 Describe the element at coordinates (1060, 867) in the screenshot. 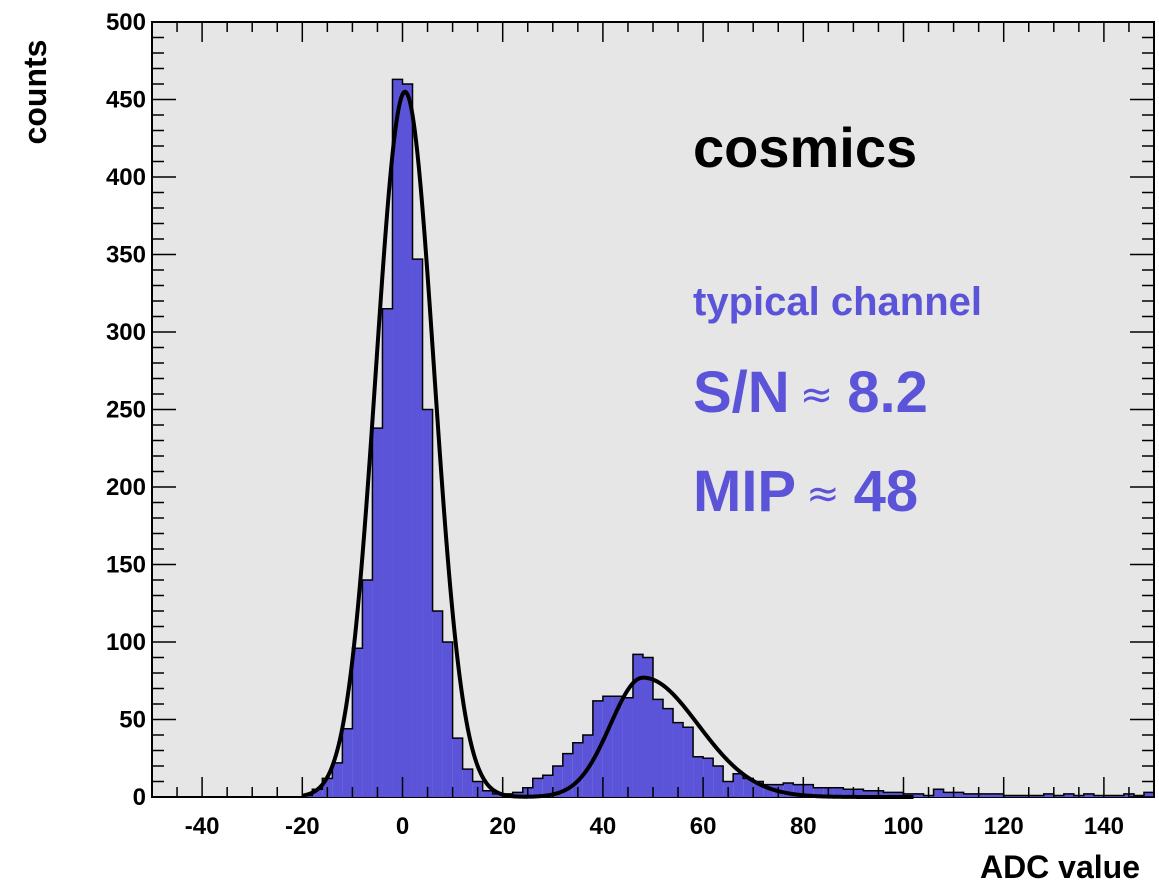

I see `x-axis-title: ADC value` at that location.